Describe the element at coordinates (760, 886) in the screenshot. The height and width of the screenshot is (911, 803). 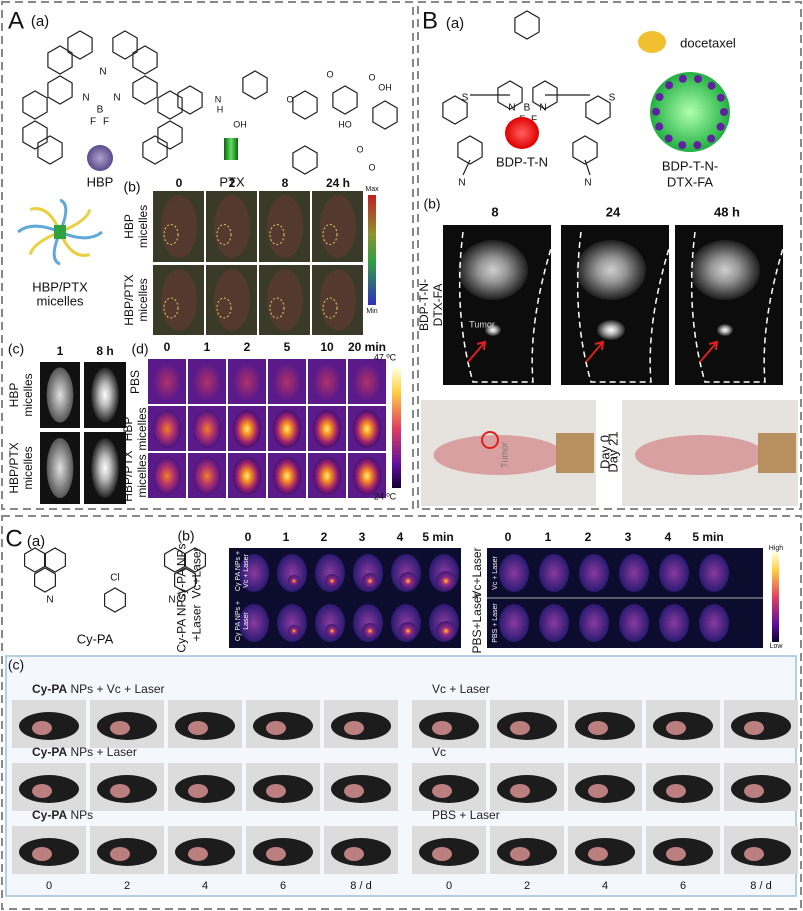
I see `label: 8 / d` at that location.